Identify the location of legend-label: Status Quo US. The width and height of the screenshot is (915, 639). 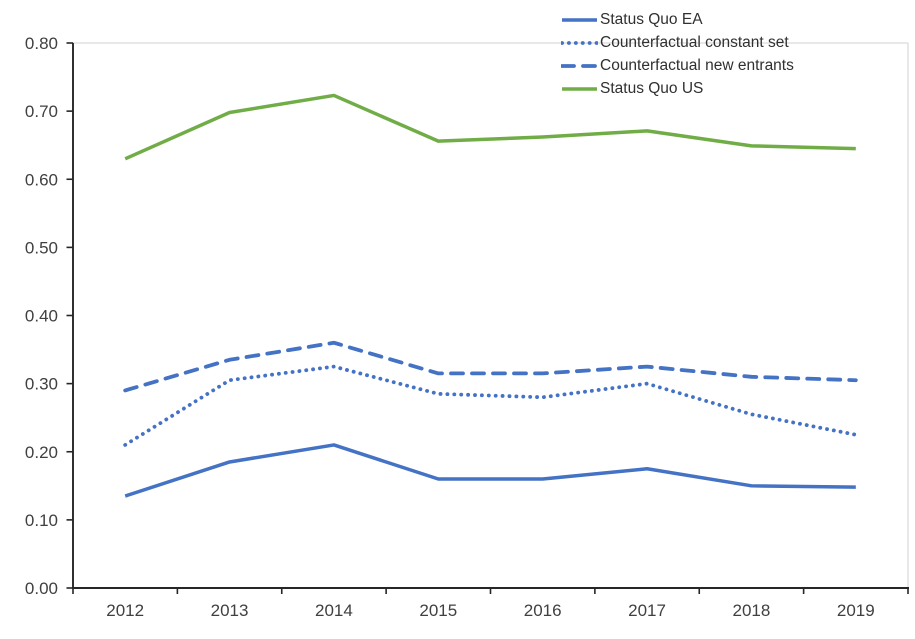
(652, 88).